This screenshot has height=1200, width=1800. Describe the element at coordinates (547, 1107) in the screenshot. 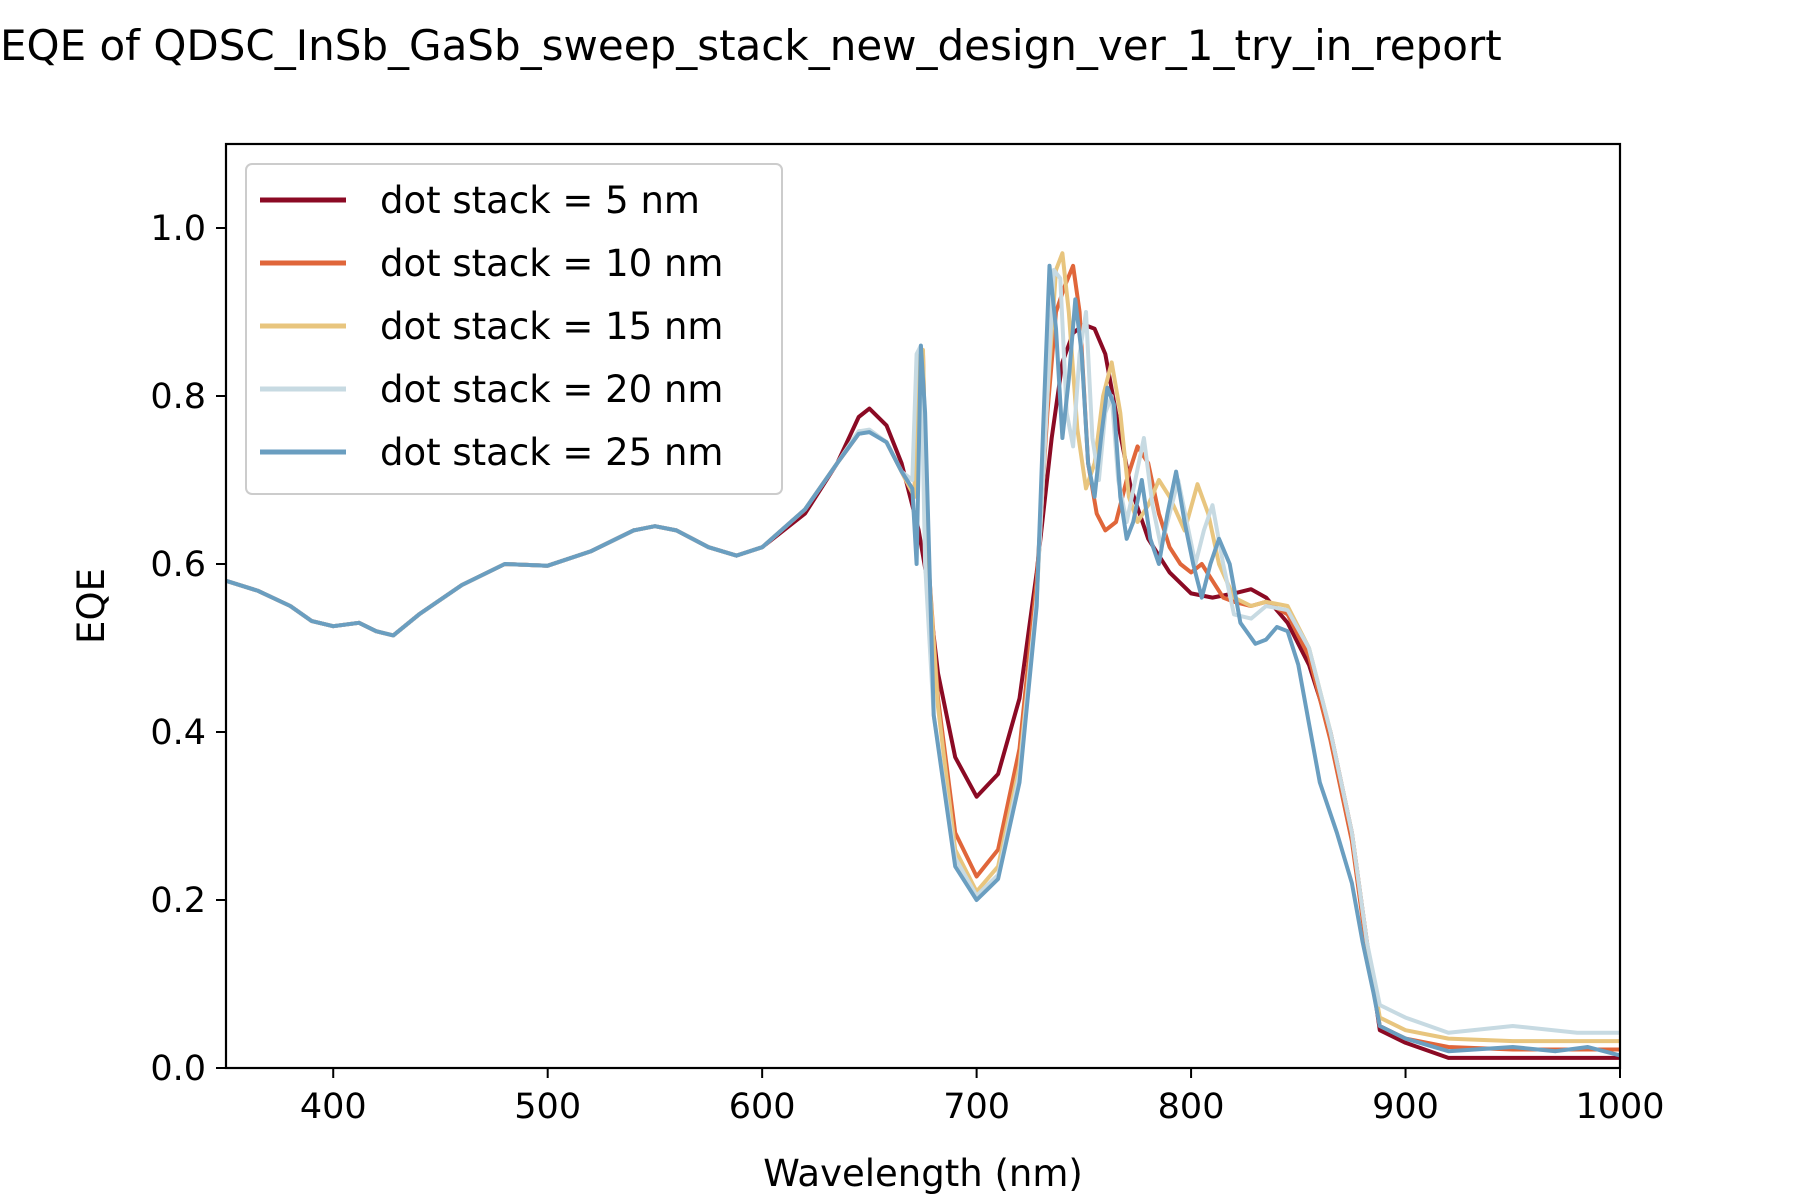

I see `x-tick-label: 500` at that location.